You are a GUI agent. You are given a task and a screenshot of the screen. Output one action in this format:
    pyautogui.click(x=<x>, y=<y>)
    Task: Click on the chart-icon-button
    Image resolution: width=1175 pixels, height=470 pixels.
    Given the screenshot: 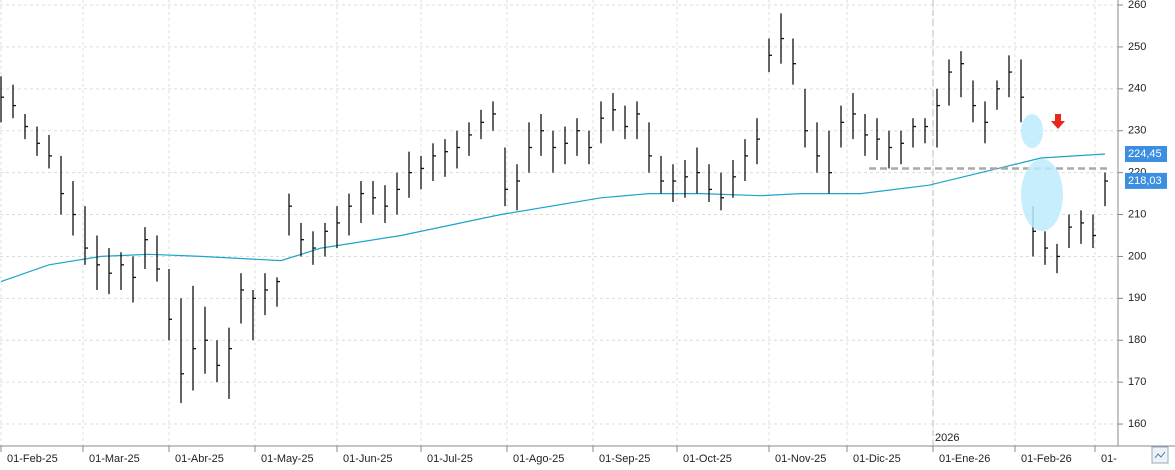 What is the action you would take?
    pyautogui.click(x=1160, y=455)
    